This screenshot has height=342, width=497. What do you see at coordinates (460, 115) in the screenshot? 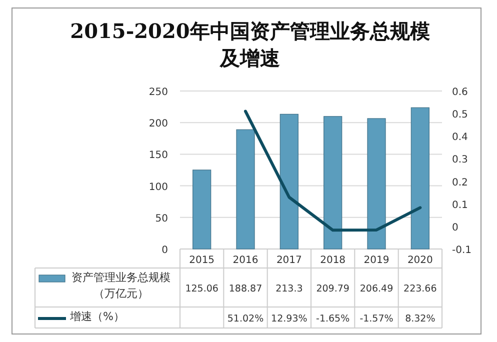
I see `y2-tick-label: 0.5` at bounding box center [460, 115].